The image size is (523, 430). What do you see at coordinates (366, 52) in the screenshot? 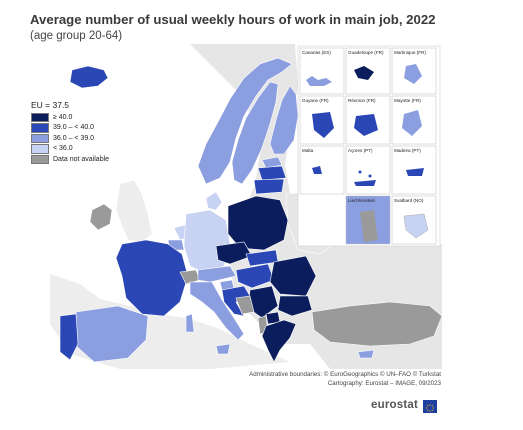
I see `inset-guadeloupe: Guadeloupe (FR)` at bounding box center [366, 52].